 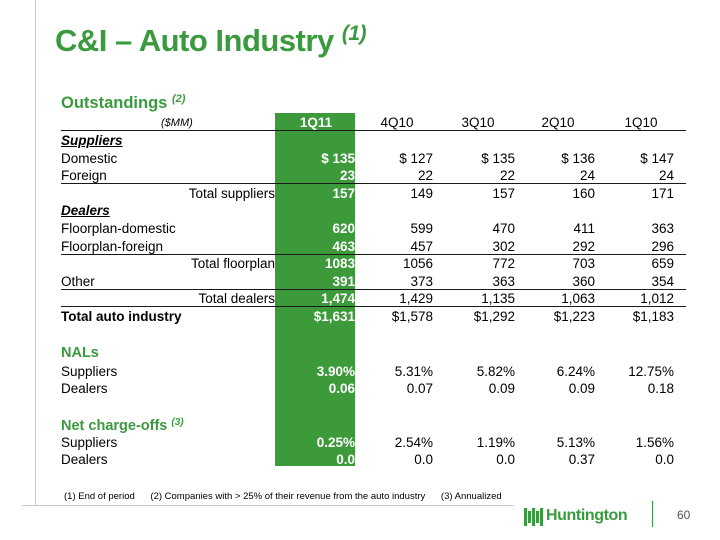 What do you see at coordinates (413, 371) in the screenshot?
I see `table-cell: 5.31%` at bounding box center [413, 371].